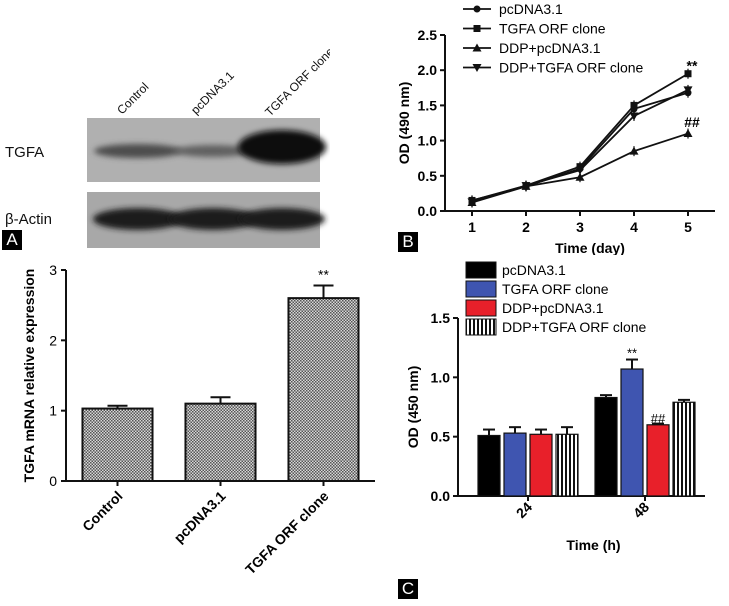  I want to click on x-tick-label: 4, so click(634, 227).